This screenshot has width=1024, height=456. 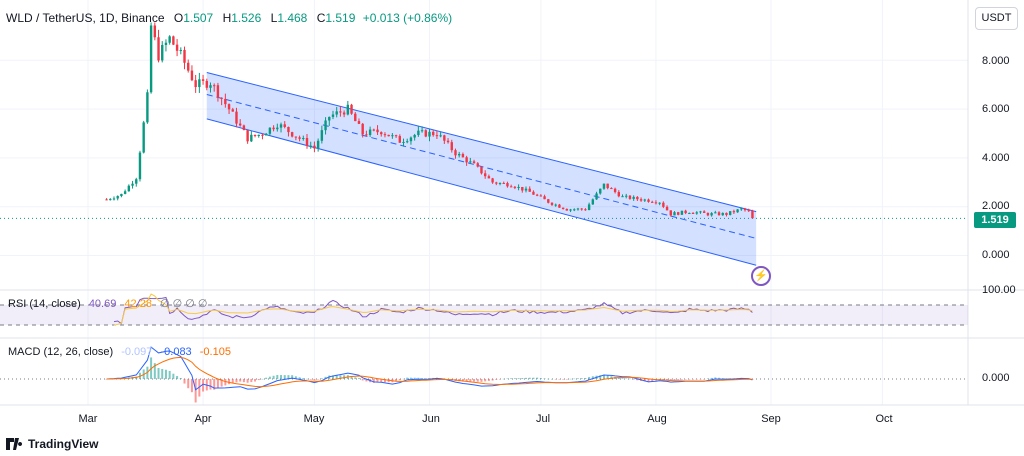 I want to click on lightning-icon: ⚡, so click(x=761, y=276).